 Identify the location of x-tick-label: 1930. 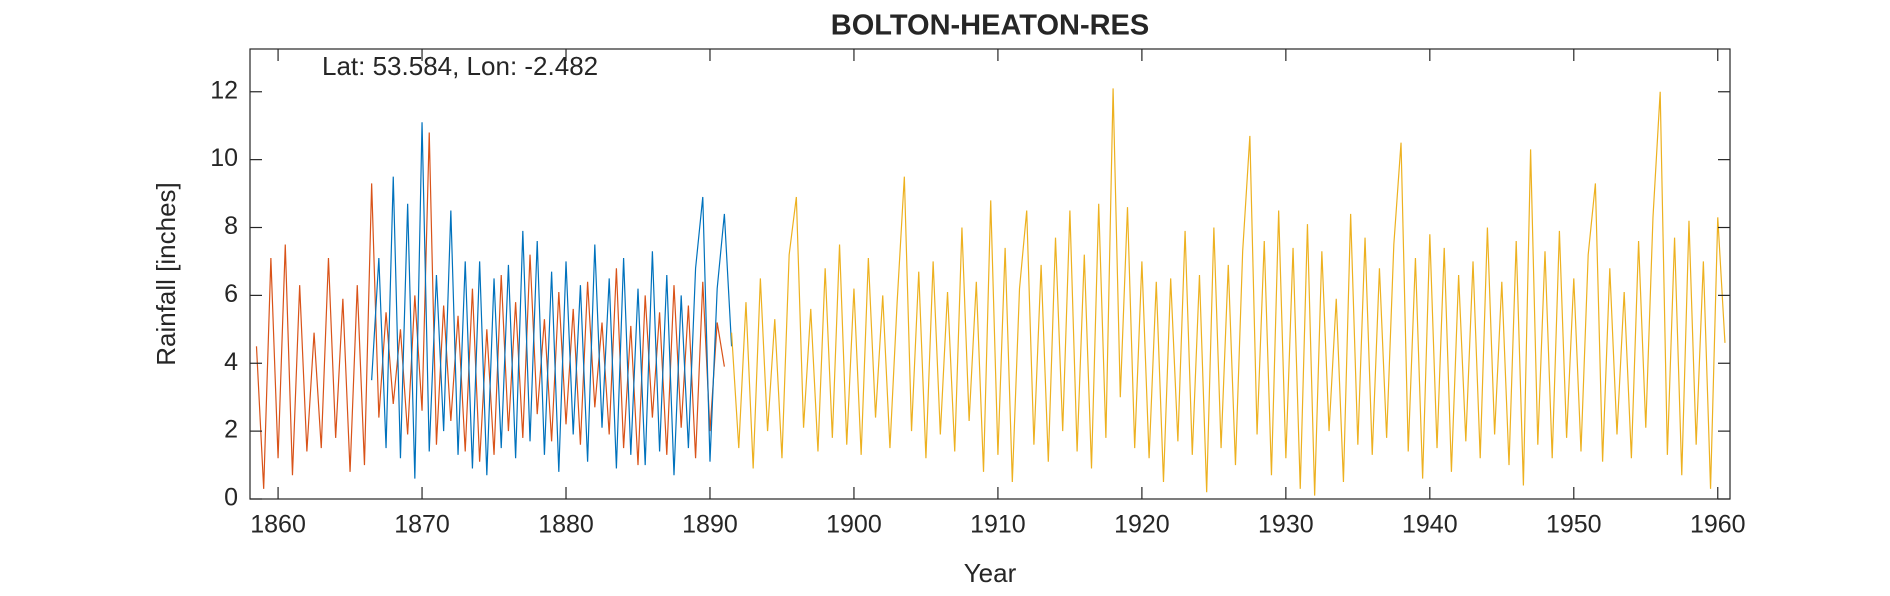
(1286, 525).